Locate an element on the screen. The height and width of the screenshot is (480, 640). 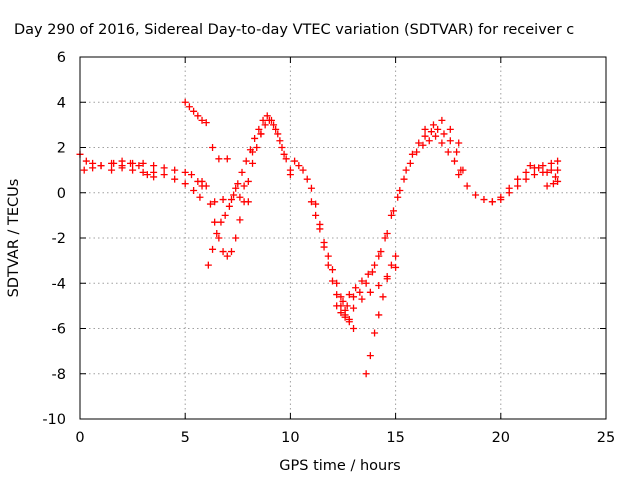
y-tick-label-2: -6 is located at coordinates (59, 330).